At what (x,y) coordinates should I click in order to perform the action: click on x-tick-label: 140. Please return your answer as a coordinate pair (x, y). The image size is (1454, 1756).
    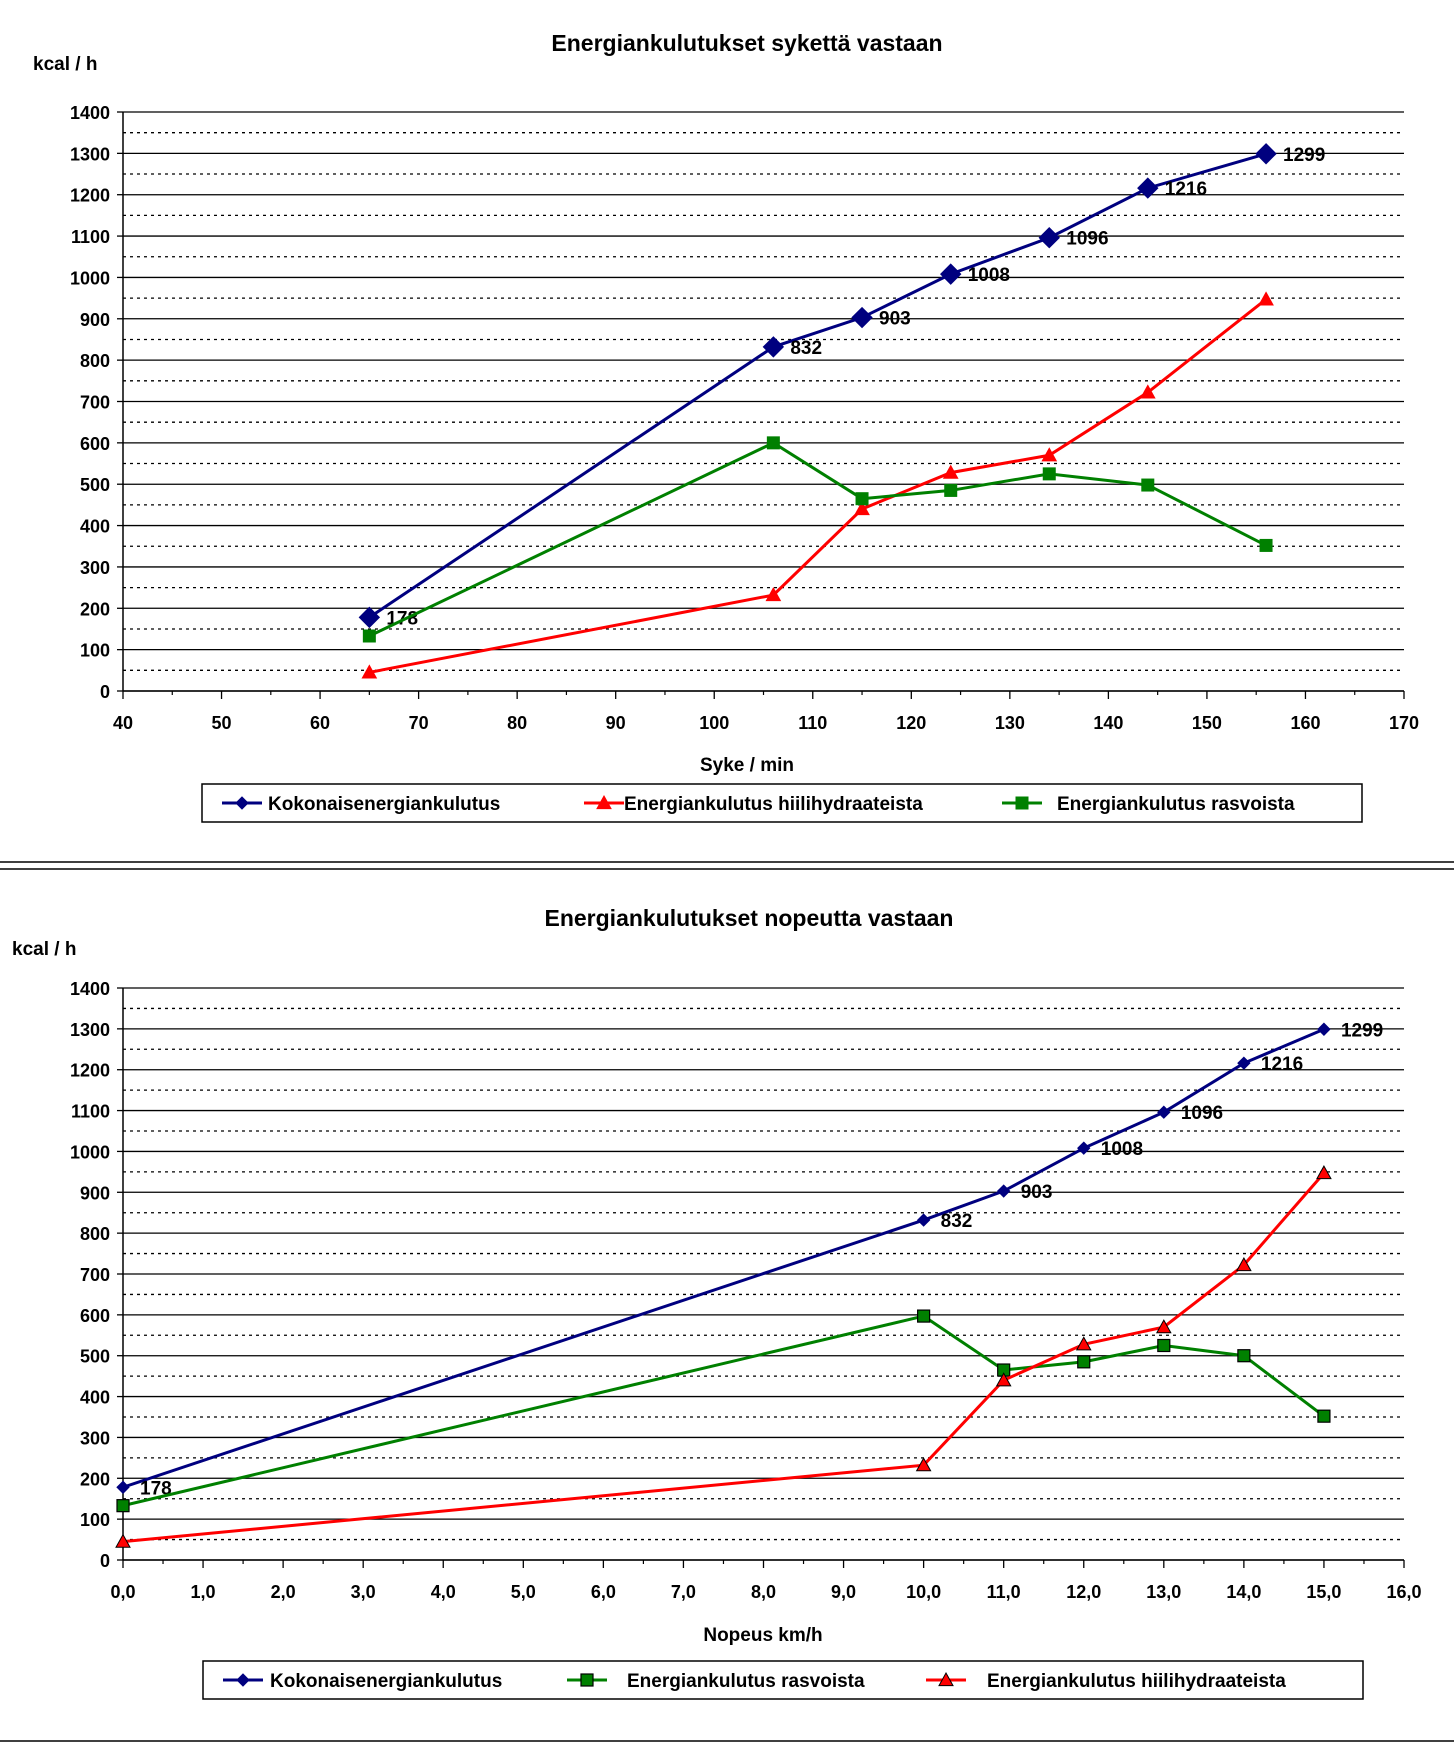
    Looking at the image, I should click on (1108, 723).